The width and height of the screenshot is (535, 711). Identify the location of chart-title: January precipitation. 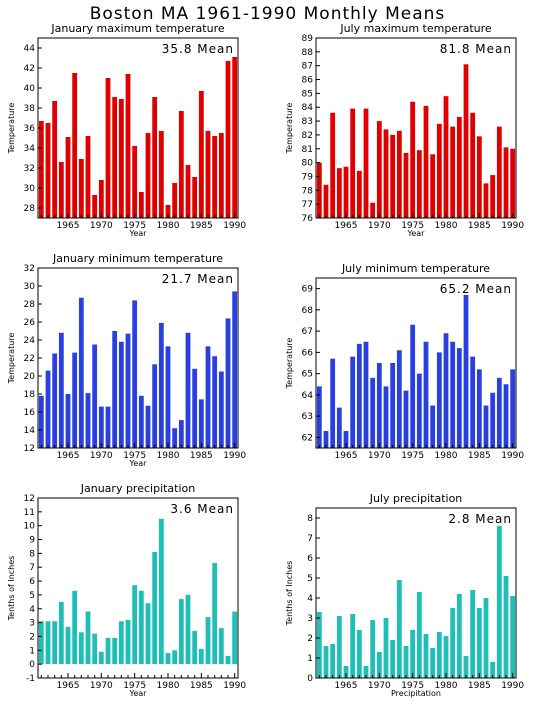
(138, 488).